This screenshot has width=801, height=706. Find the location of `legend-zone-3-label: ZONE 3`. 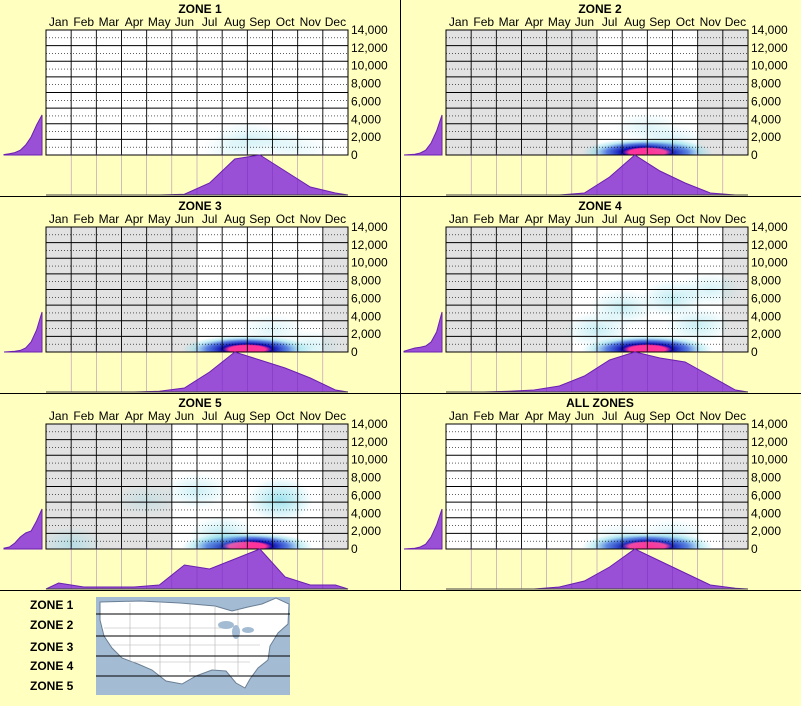

legend-zone-3-label: ZONE 3 is located at coordinates (52, 647).